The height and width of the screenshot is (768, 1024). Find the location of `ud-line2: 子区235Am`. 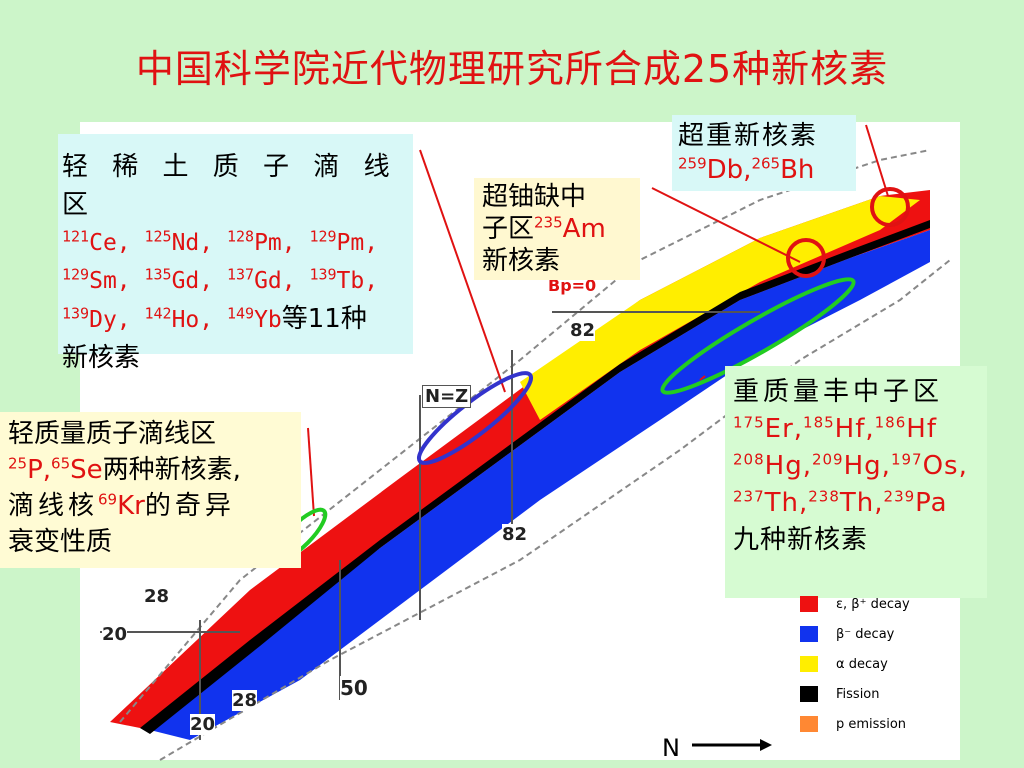

ud-line2: 子区235Am is located at coordinates (561, 229).